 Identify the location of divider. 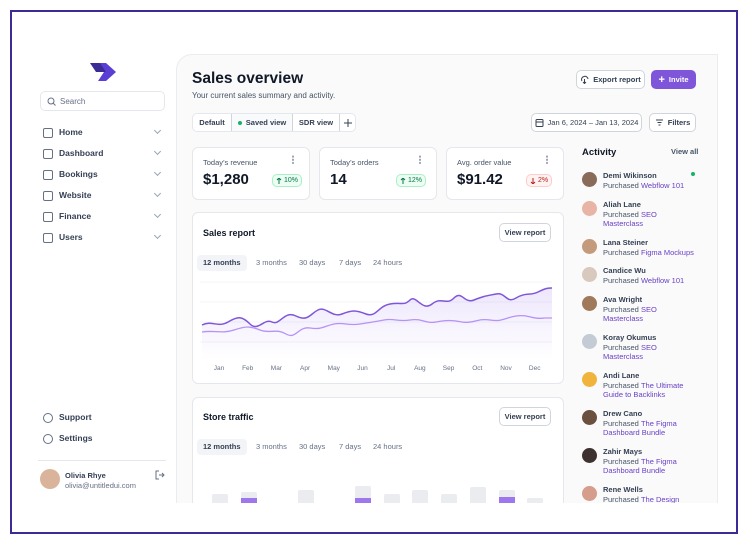
(102, 460).